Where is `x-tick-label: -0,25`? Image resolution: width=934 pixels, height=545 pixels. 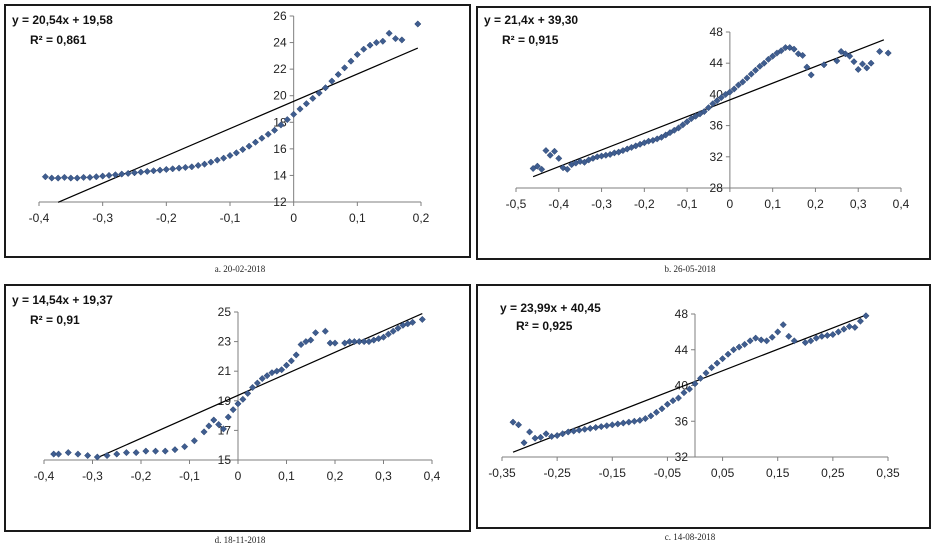
x-tick-label: -0,25 is located at coordinates (557, 473).